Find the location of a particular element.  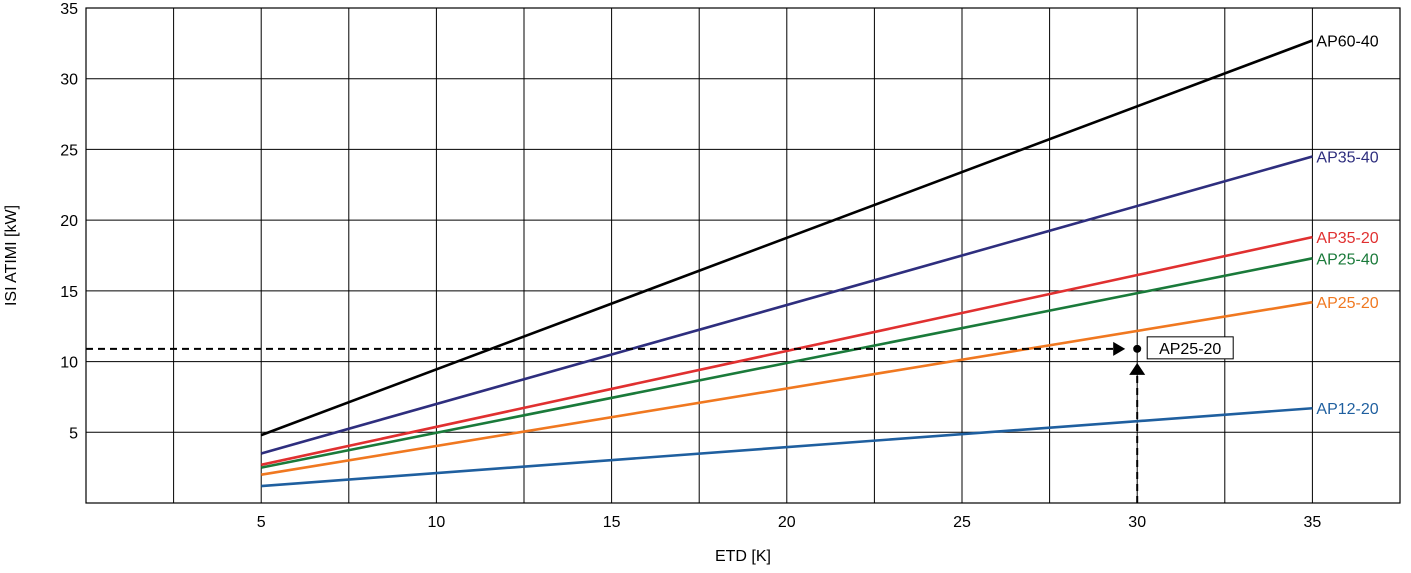

series-line is located at coordinates (787, 447).